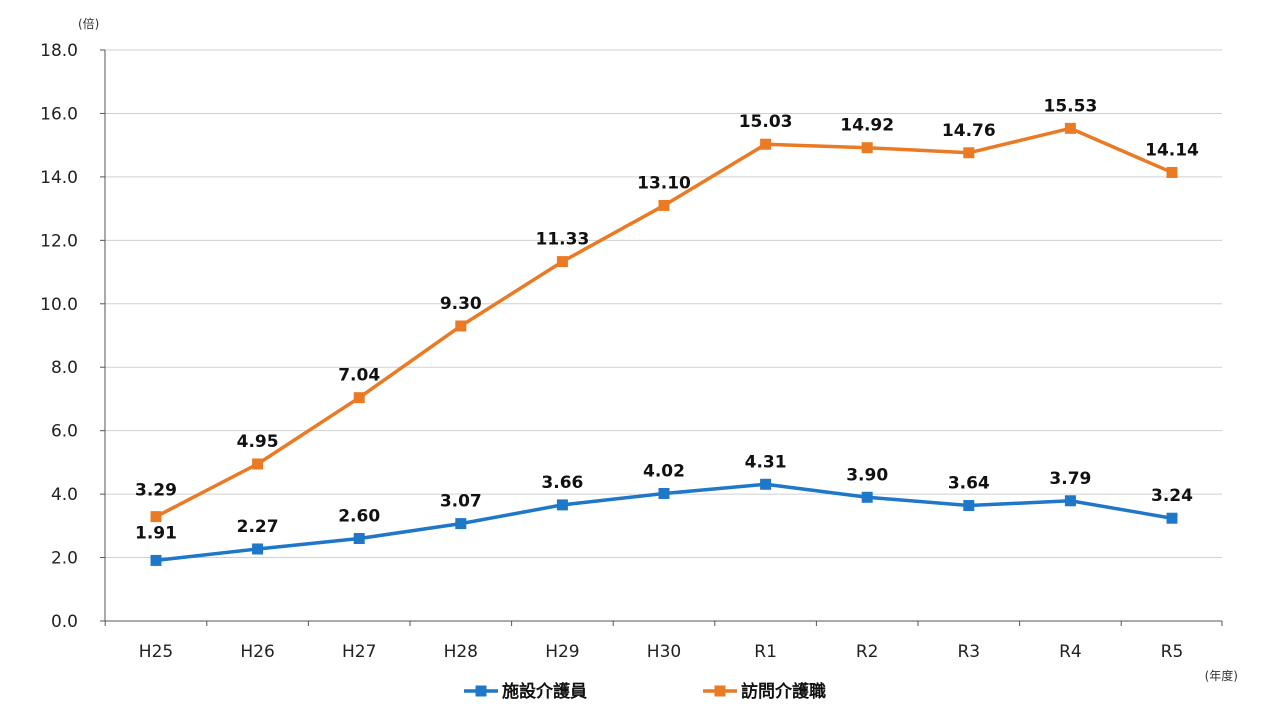 Image resolution: width=1272 pixels, height=720 pixels. Describe the element at coordinates (461, 502) in the screenshot. I see `series-0-data-label-3: 3.07` at that location.